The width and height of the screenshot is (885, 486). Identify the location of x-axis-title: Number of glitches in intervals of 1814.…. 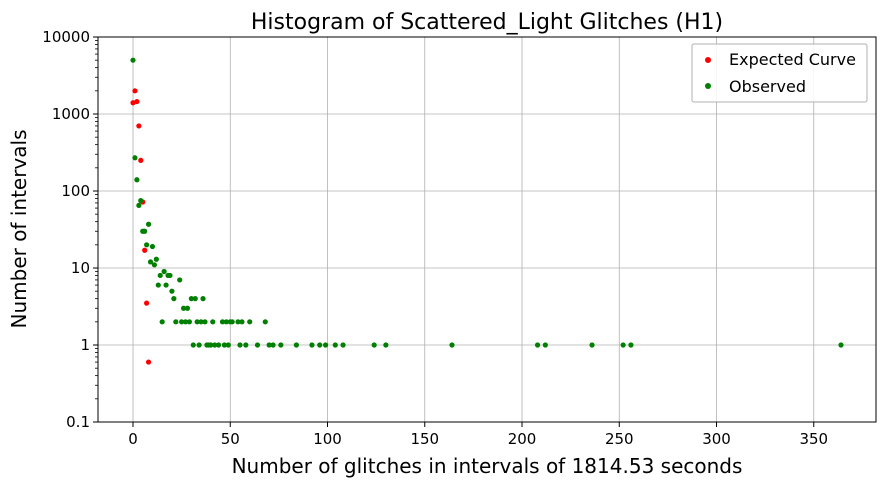
(487, 466).